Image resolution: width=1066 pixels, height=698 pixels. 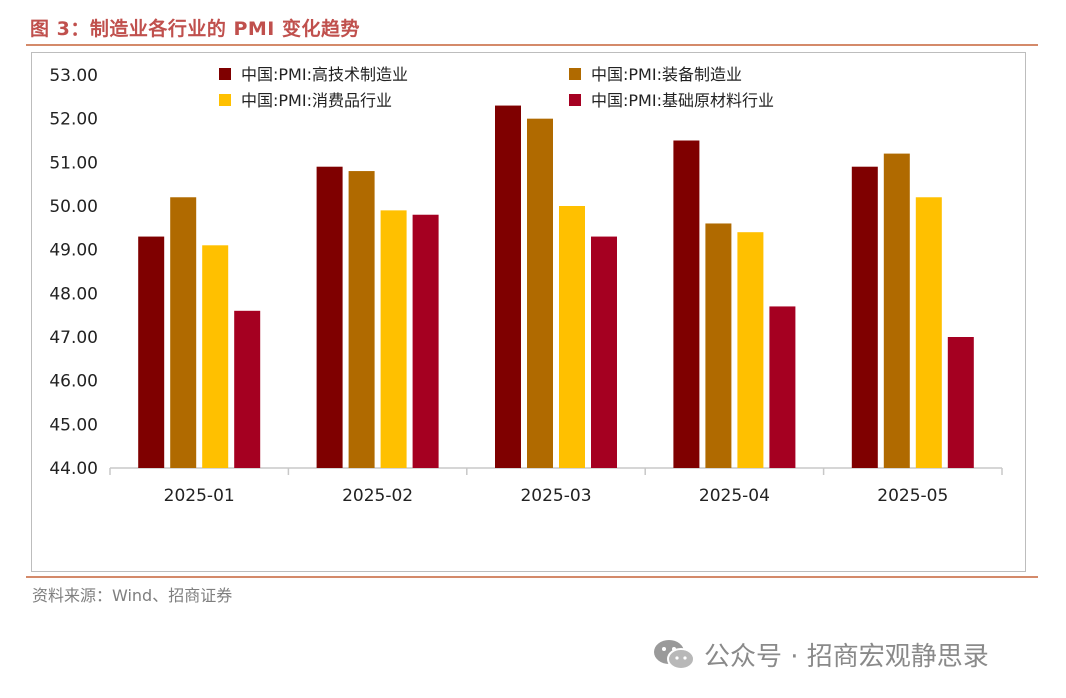 I want to click on source-rule, so click(x=532, y=577).